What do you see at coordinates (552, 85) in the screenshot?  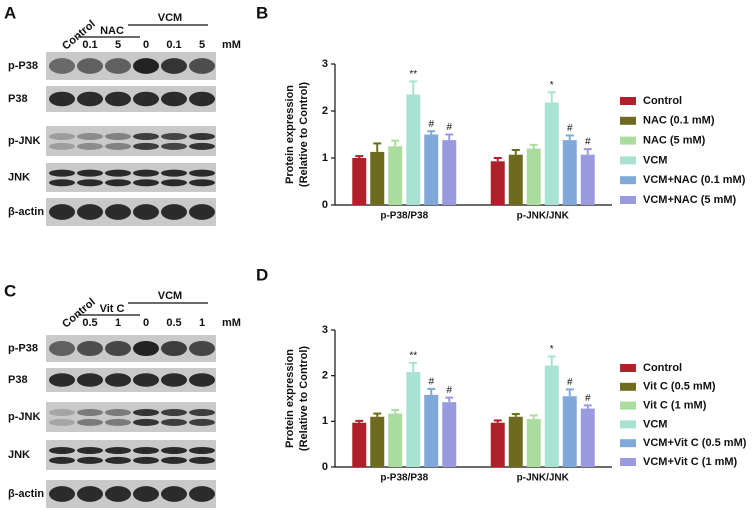 I see `significance-mark: *` at bounding box center [552, 85].